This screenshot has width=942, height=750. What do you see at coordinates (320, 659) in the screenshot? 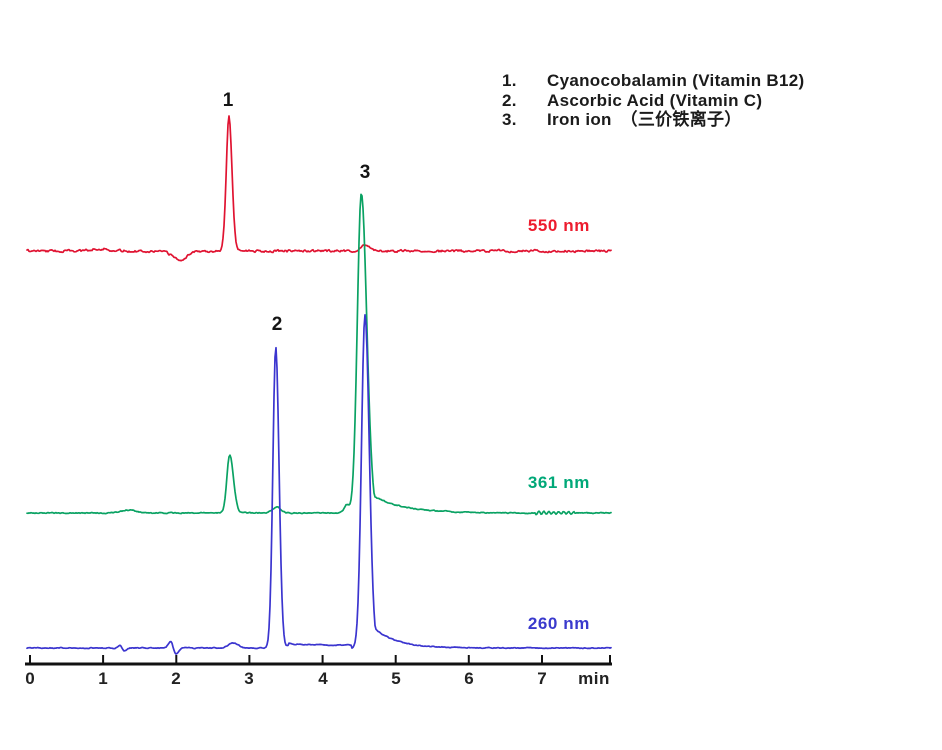
I see `x-axis-ticks` at bounding box center [320, 659].